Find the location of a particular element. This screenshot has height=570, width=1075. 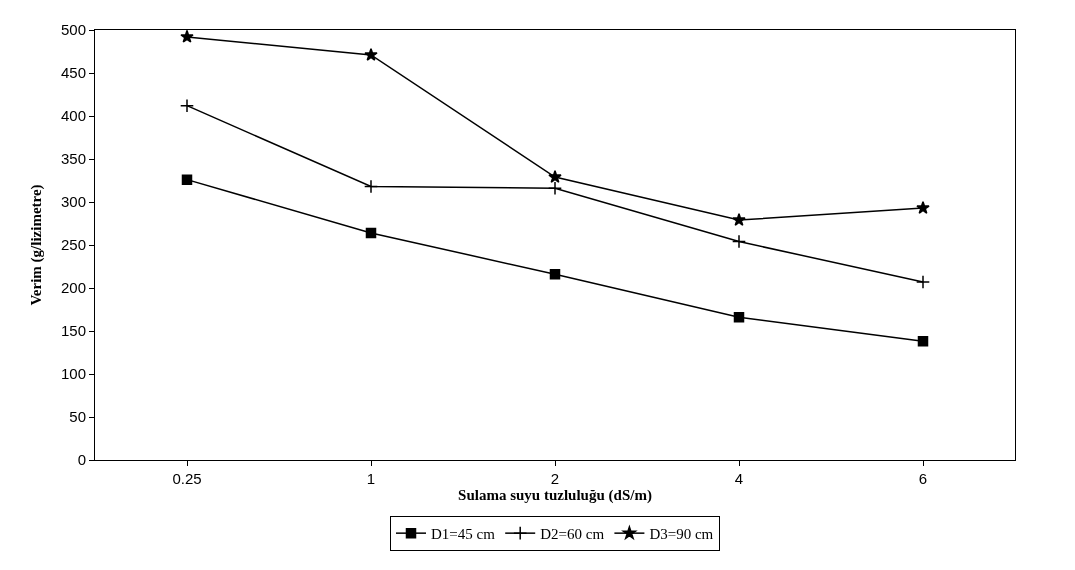

x-tick-label: 1 is located at coordinates (371, 478).